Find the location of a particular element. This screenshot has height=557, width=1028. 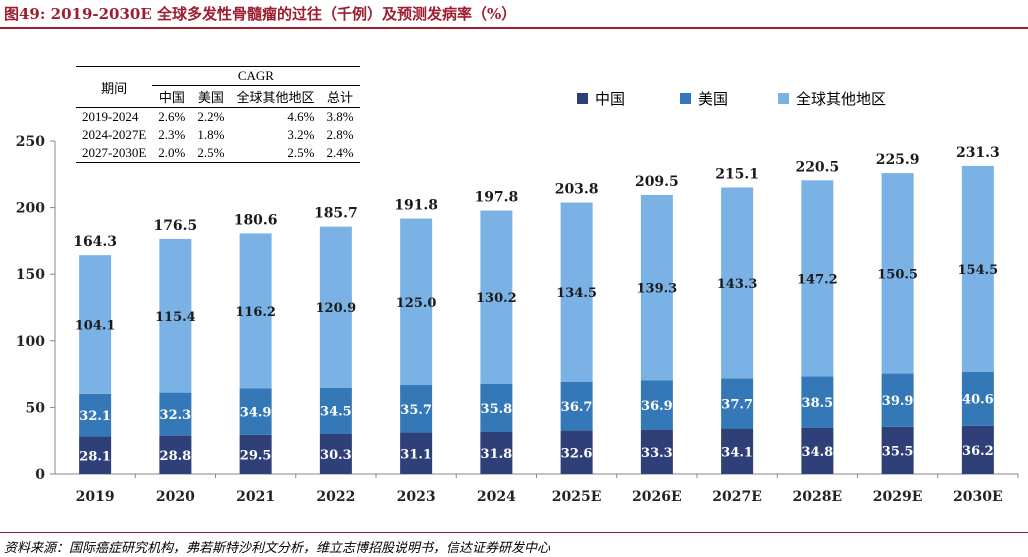

data-label-china: 28.1 is located at coordinates (95, 456).